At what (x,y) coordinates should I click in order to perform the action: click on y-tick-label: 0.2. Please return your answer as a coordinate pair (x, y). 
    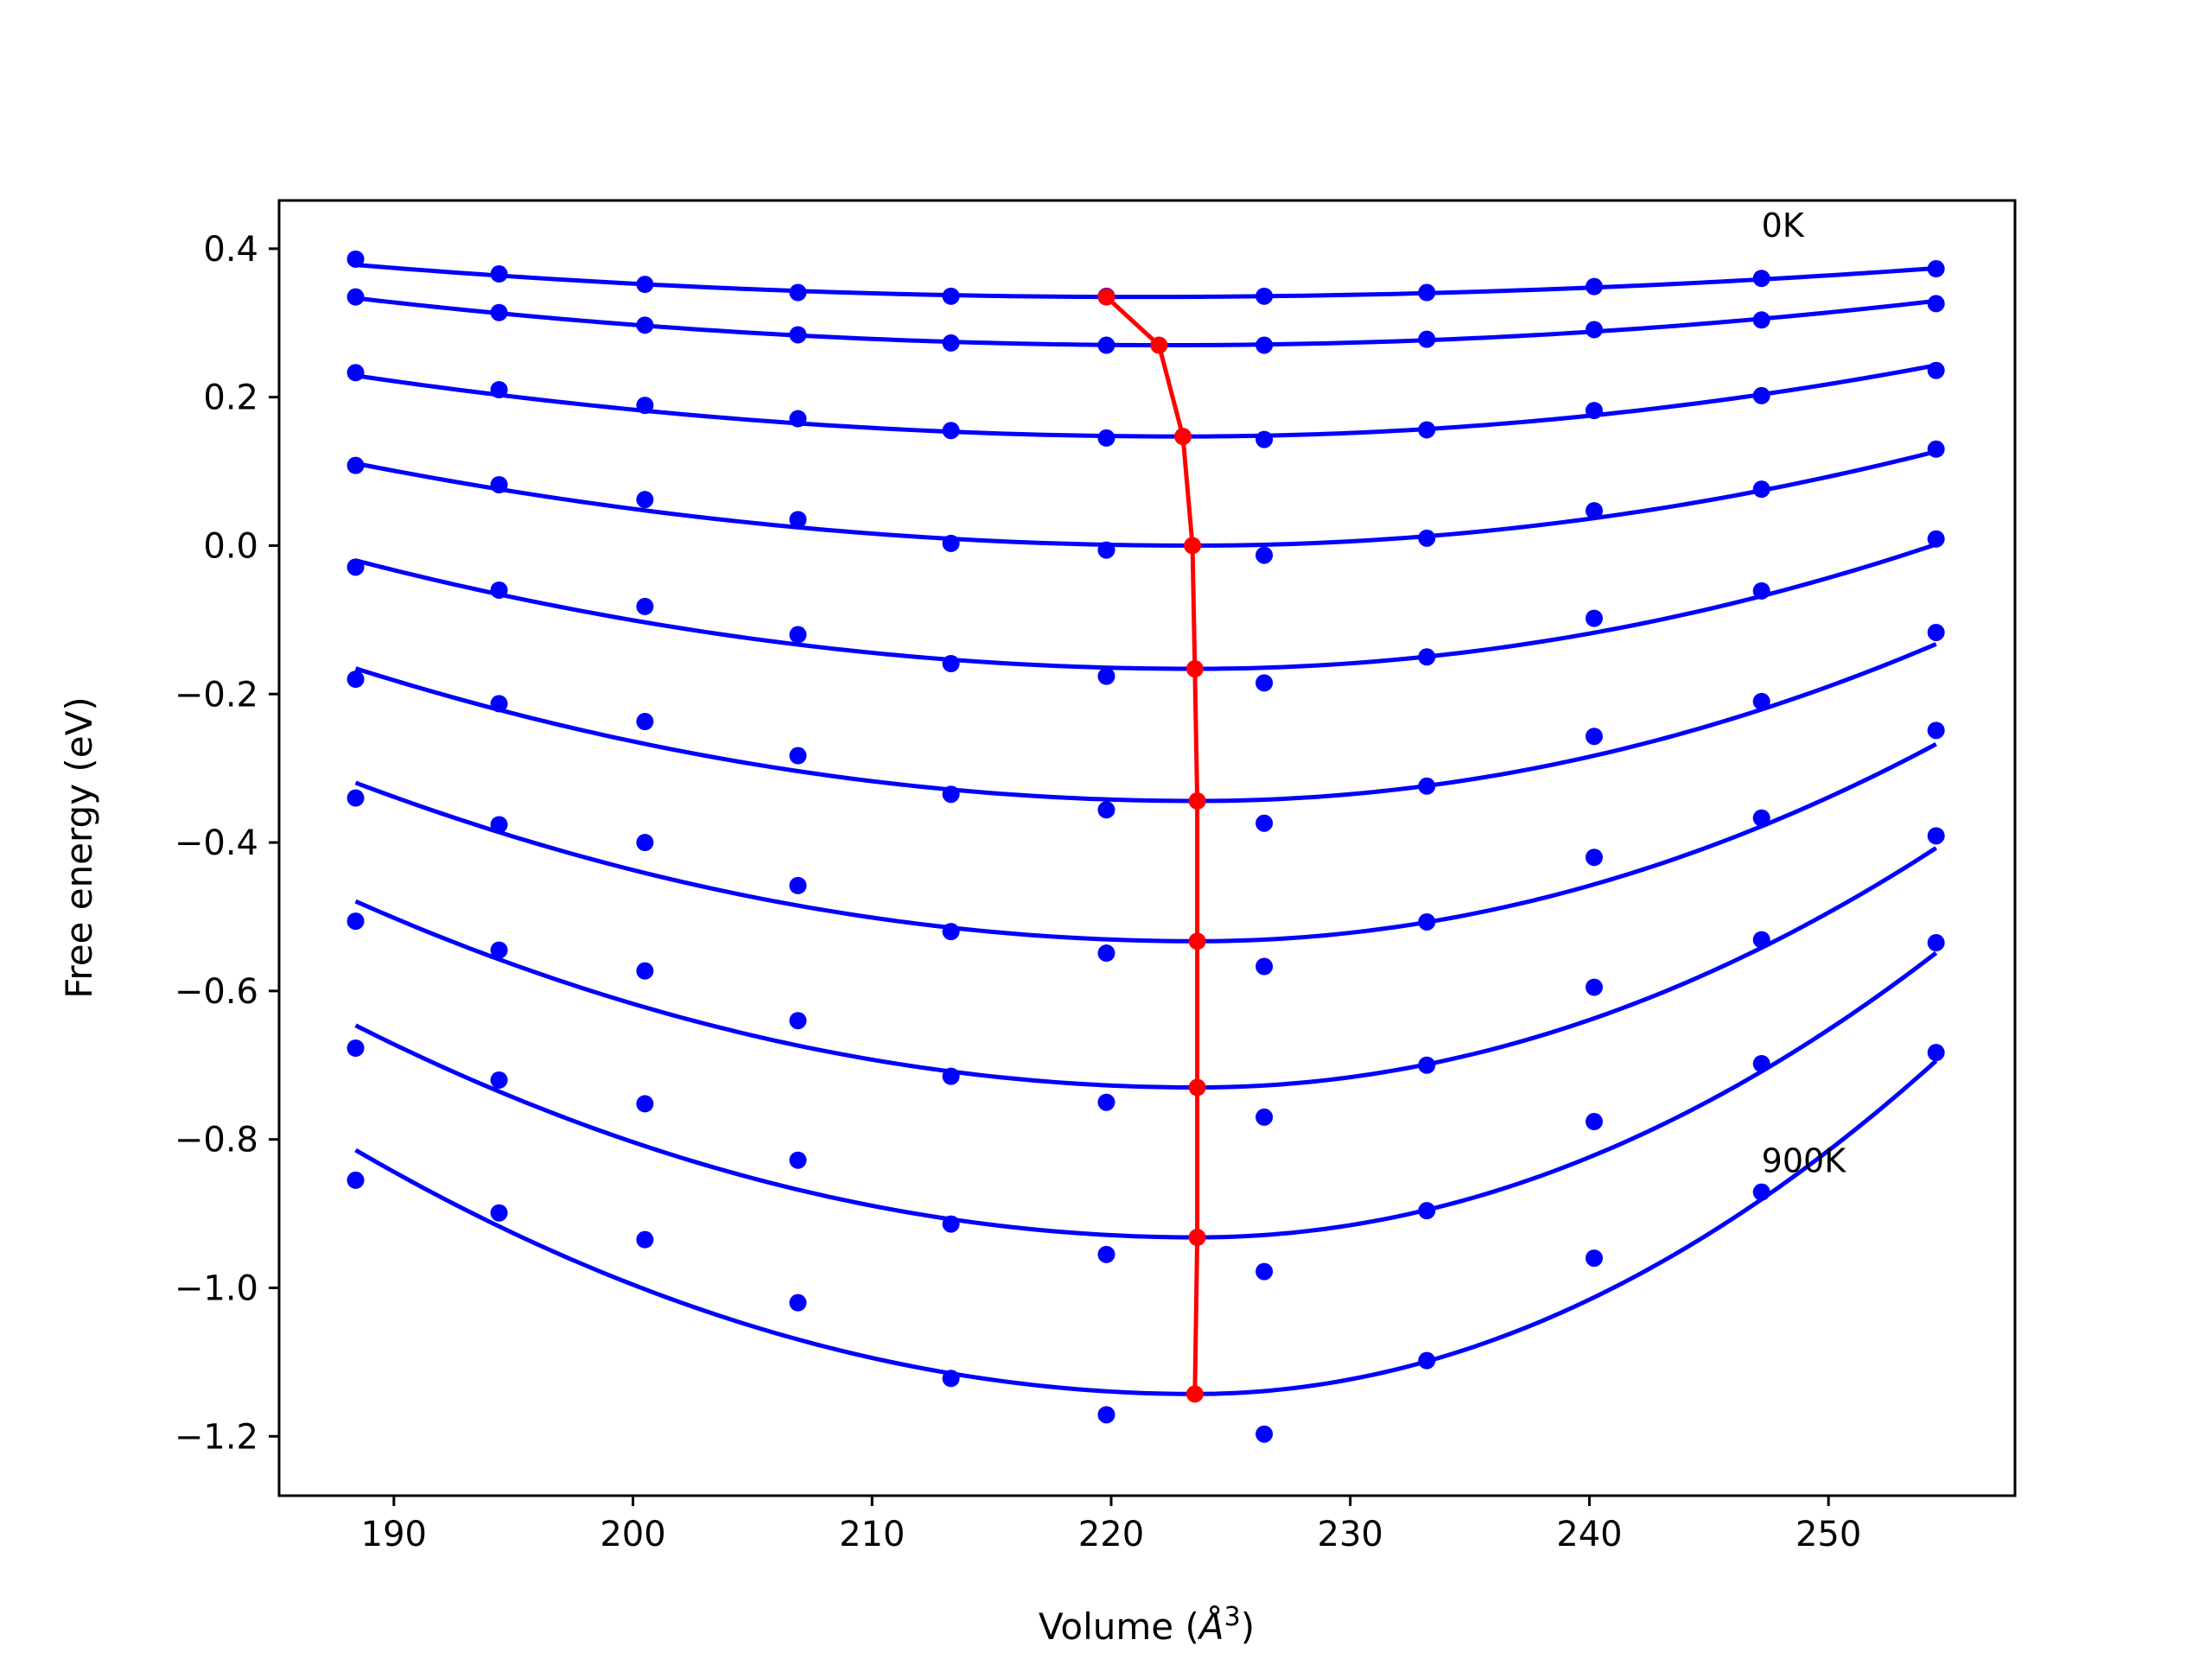
    Looking at the image, I should click on (231, 398).